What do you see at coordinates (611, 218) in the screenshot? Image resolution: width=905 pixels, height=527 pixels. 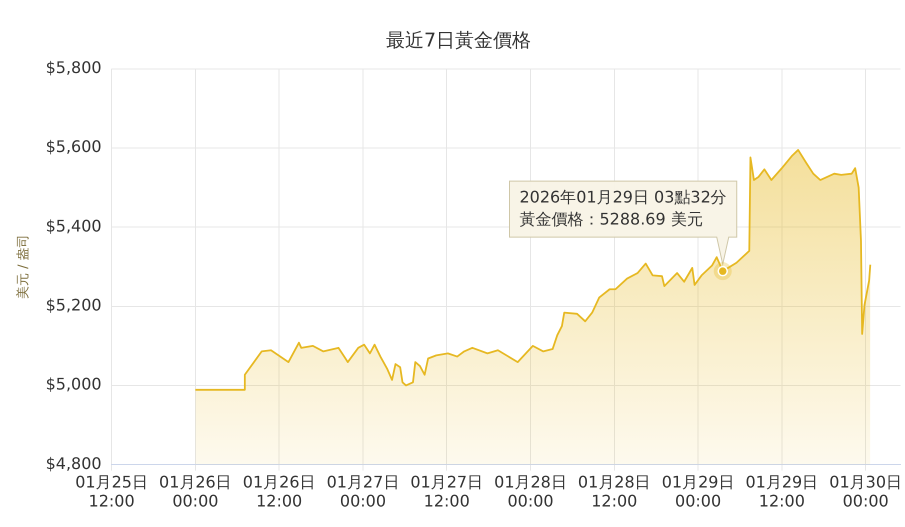 I see `annotation: 黃金價格：5288.69 美元` at bounding box center [611, 218].